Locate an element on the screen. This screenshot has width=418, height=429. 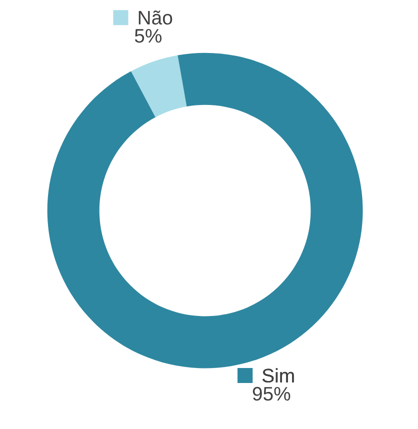
legend-label: Sim is located at coordinates (278, 375).